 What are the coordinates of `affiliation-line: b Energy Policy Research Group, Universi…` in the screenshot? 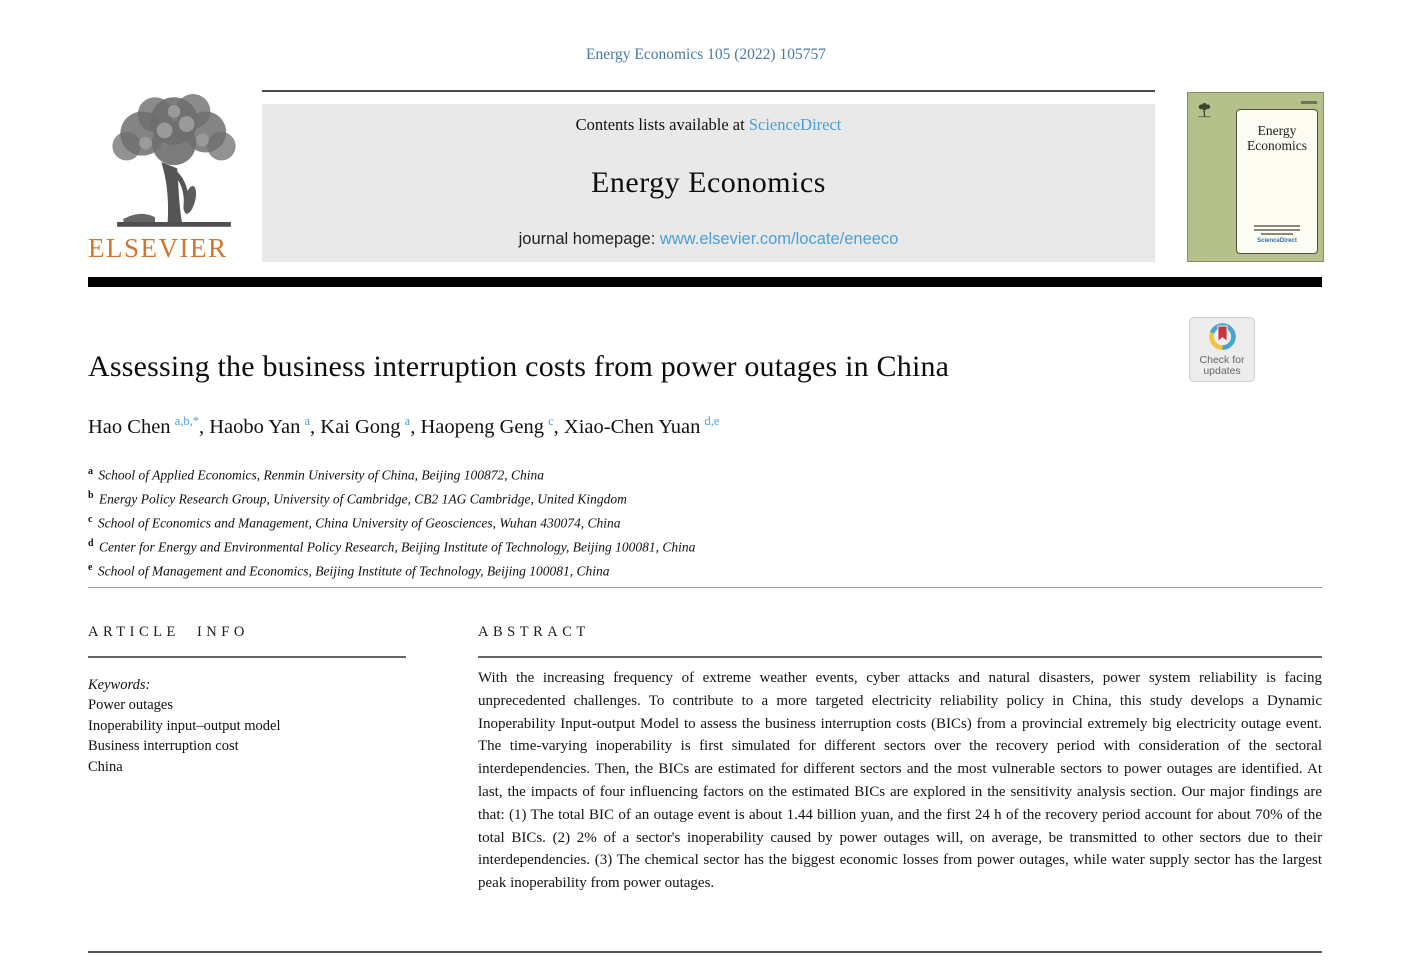 It's located at (357, 498).